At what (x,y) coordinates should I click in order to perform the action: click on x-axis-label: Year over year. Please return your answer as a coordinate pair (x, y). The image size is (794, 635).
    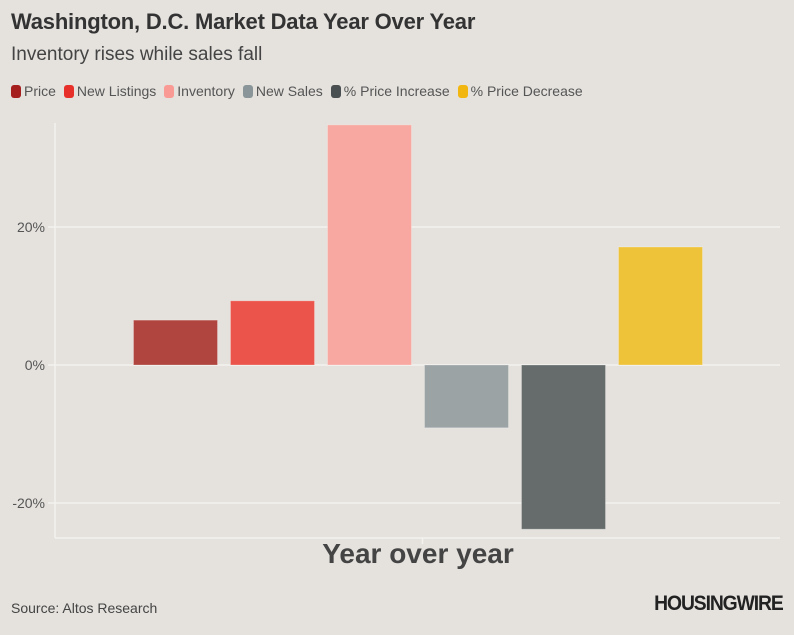
    Looking at the image, I should click on (418, 553).